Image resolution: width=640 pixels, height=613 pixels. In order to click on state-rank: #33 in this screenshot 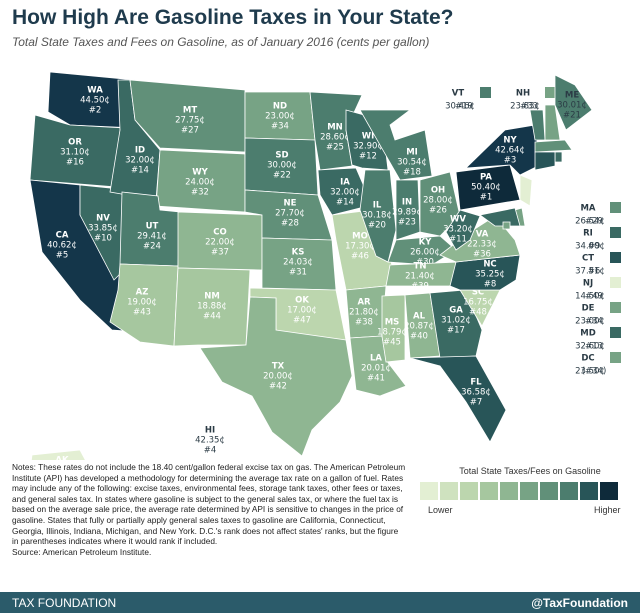, I will do `click(529, 107)`.